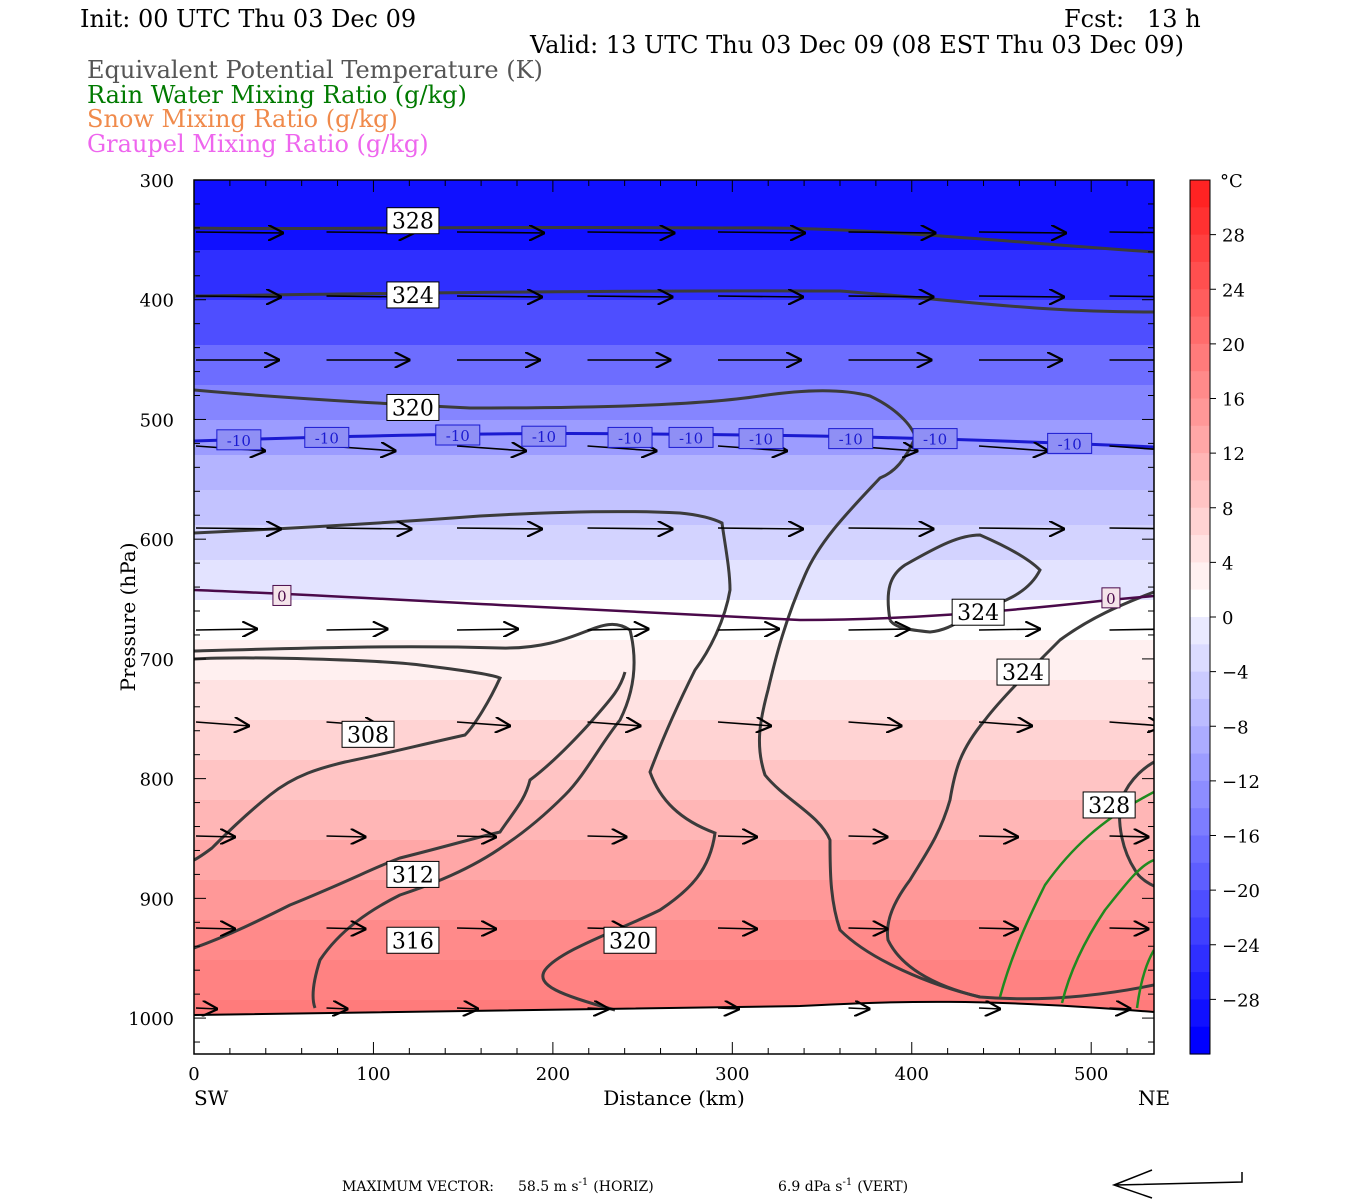 Image resolution: width=1350 pixels, height=1200 pixels. What do you see at coordinates (732, 1074) in the screenshot?
I see `x-tick-label: 300` at bounding box center [732, 1074].